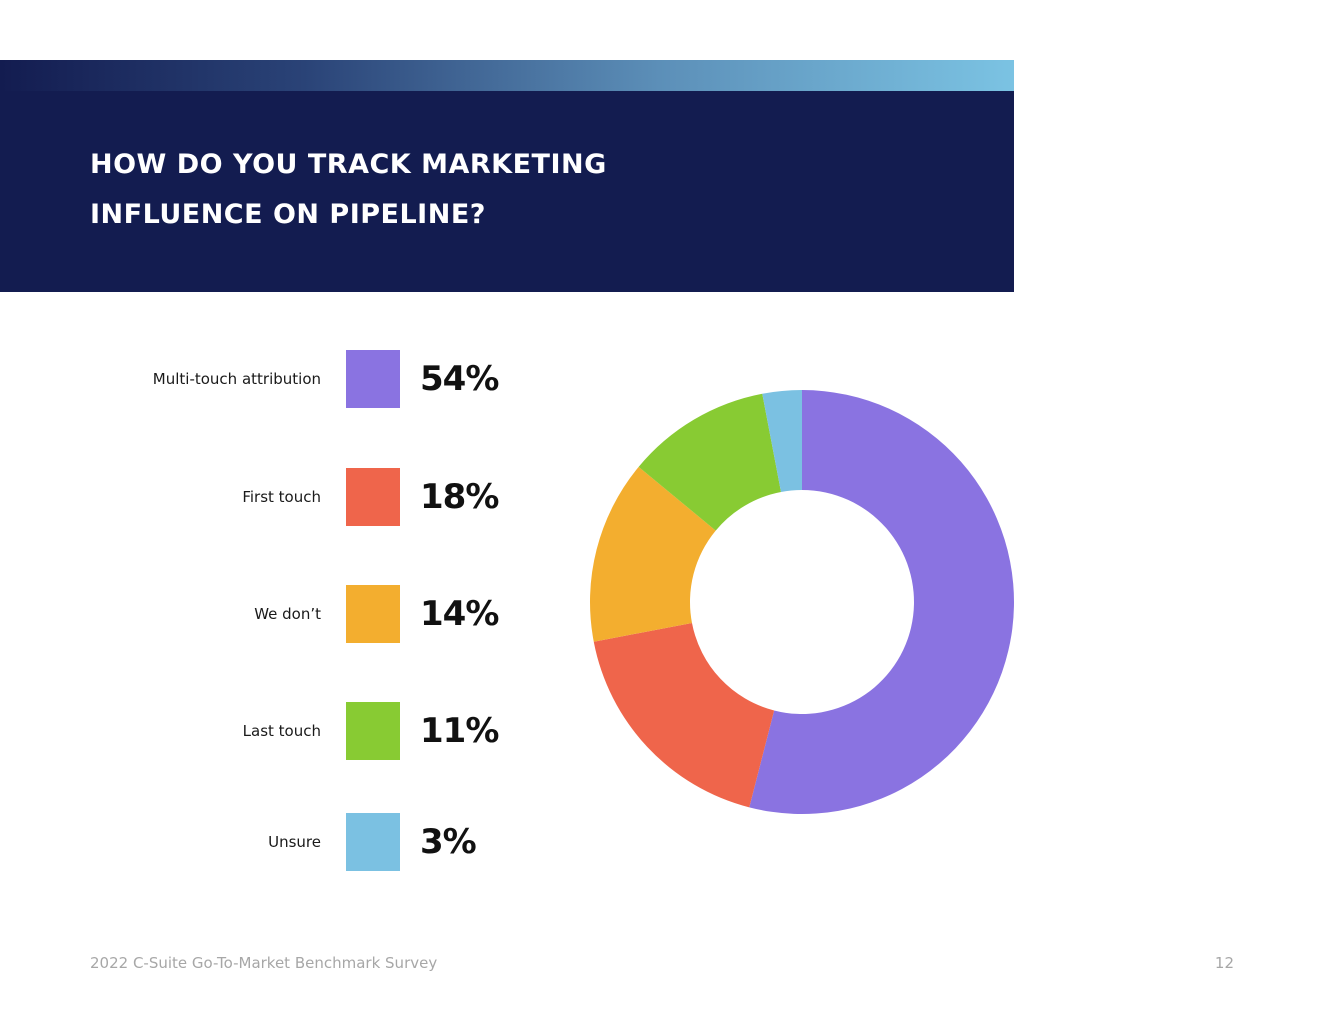 This screenshot has height=1020, width=1320. Describe the element at coordinates (459, 731) in the screenshot. I see `legend-value: 11%` at that location.